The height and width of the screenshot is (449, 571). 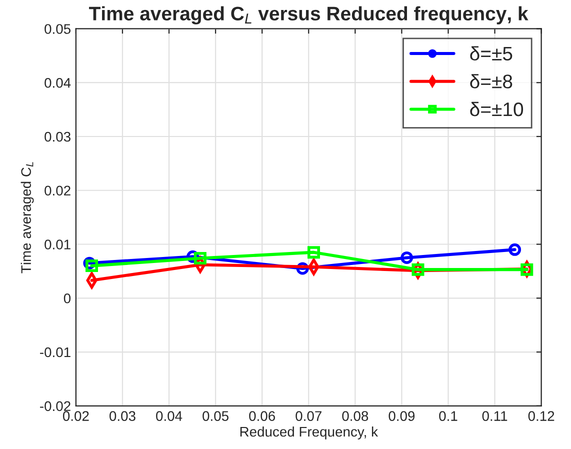 What do you see at coordinates (57, 137) in the screenshot?
I see `y-tick-label: 0.03` at bounding box center [57, 137].